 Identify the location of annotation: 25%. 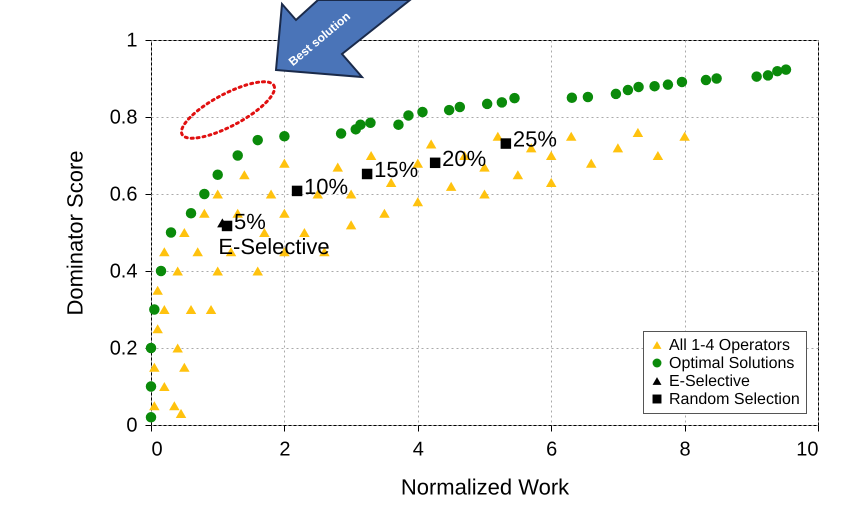
(534, 139).